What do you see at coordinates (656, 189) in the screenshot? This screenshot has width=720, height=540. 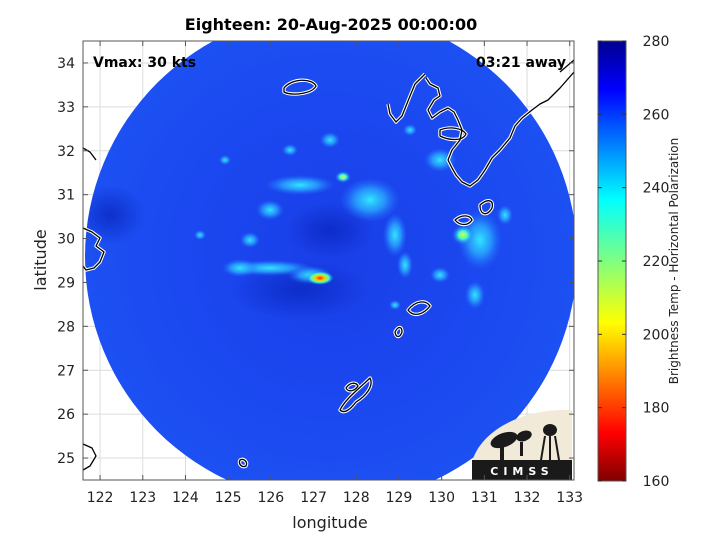 I see `colorbar-tick-label: 240` at bounding box center [656, 189].